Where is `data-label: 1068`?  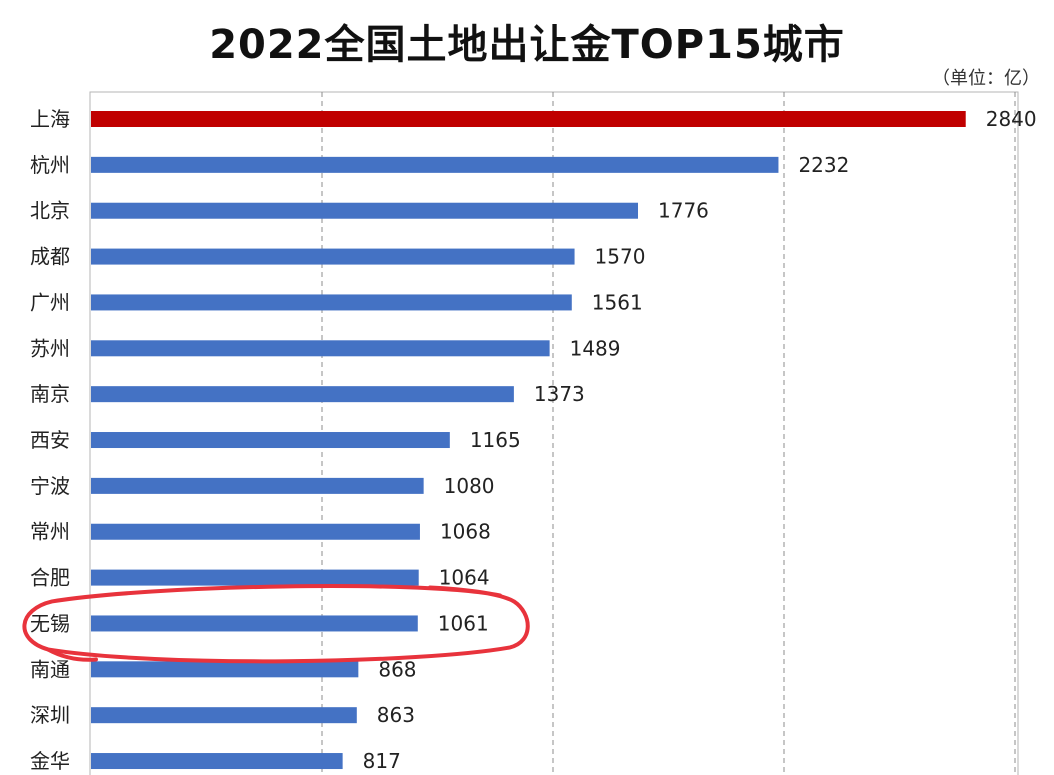 data-label: 1068 is located at coordinates (465, 532).